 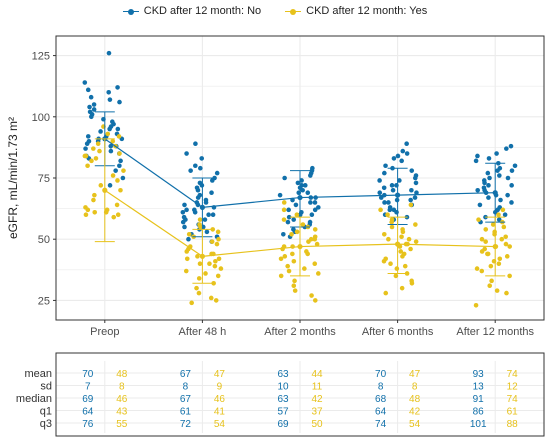 What do you see at coordinates (513, 399) in the screenshot?
I see `table-value-yes: 74` at bounding box center [513, 399].